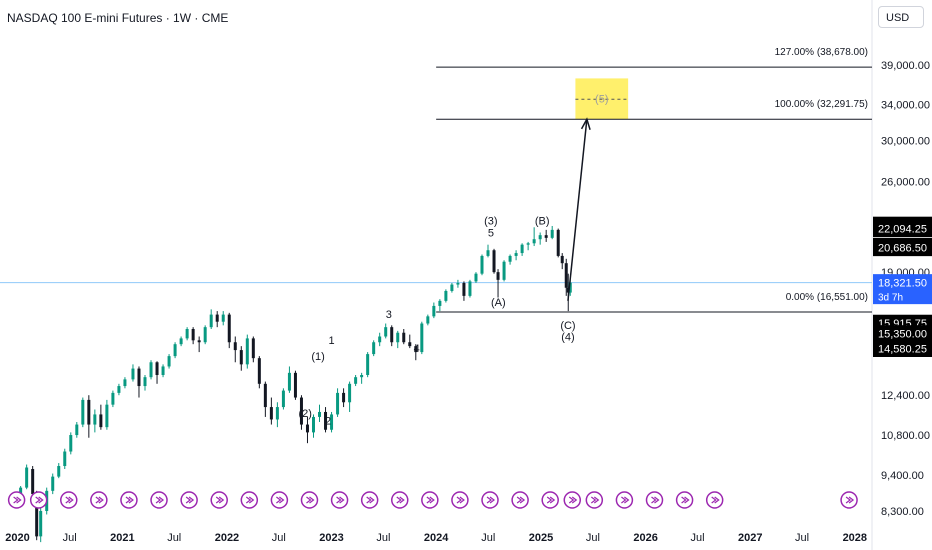 The height and width of the screenshot is (550, 932). Describe the element at coordinates (567, 337) in the screenshot. I see `wave-label: (4)` at that location.